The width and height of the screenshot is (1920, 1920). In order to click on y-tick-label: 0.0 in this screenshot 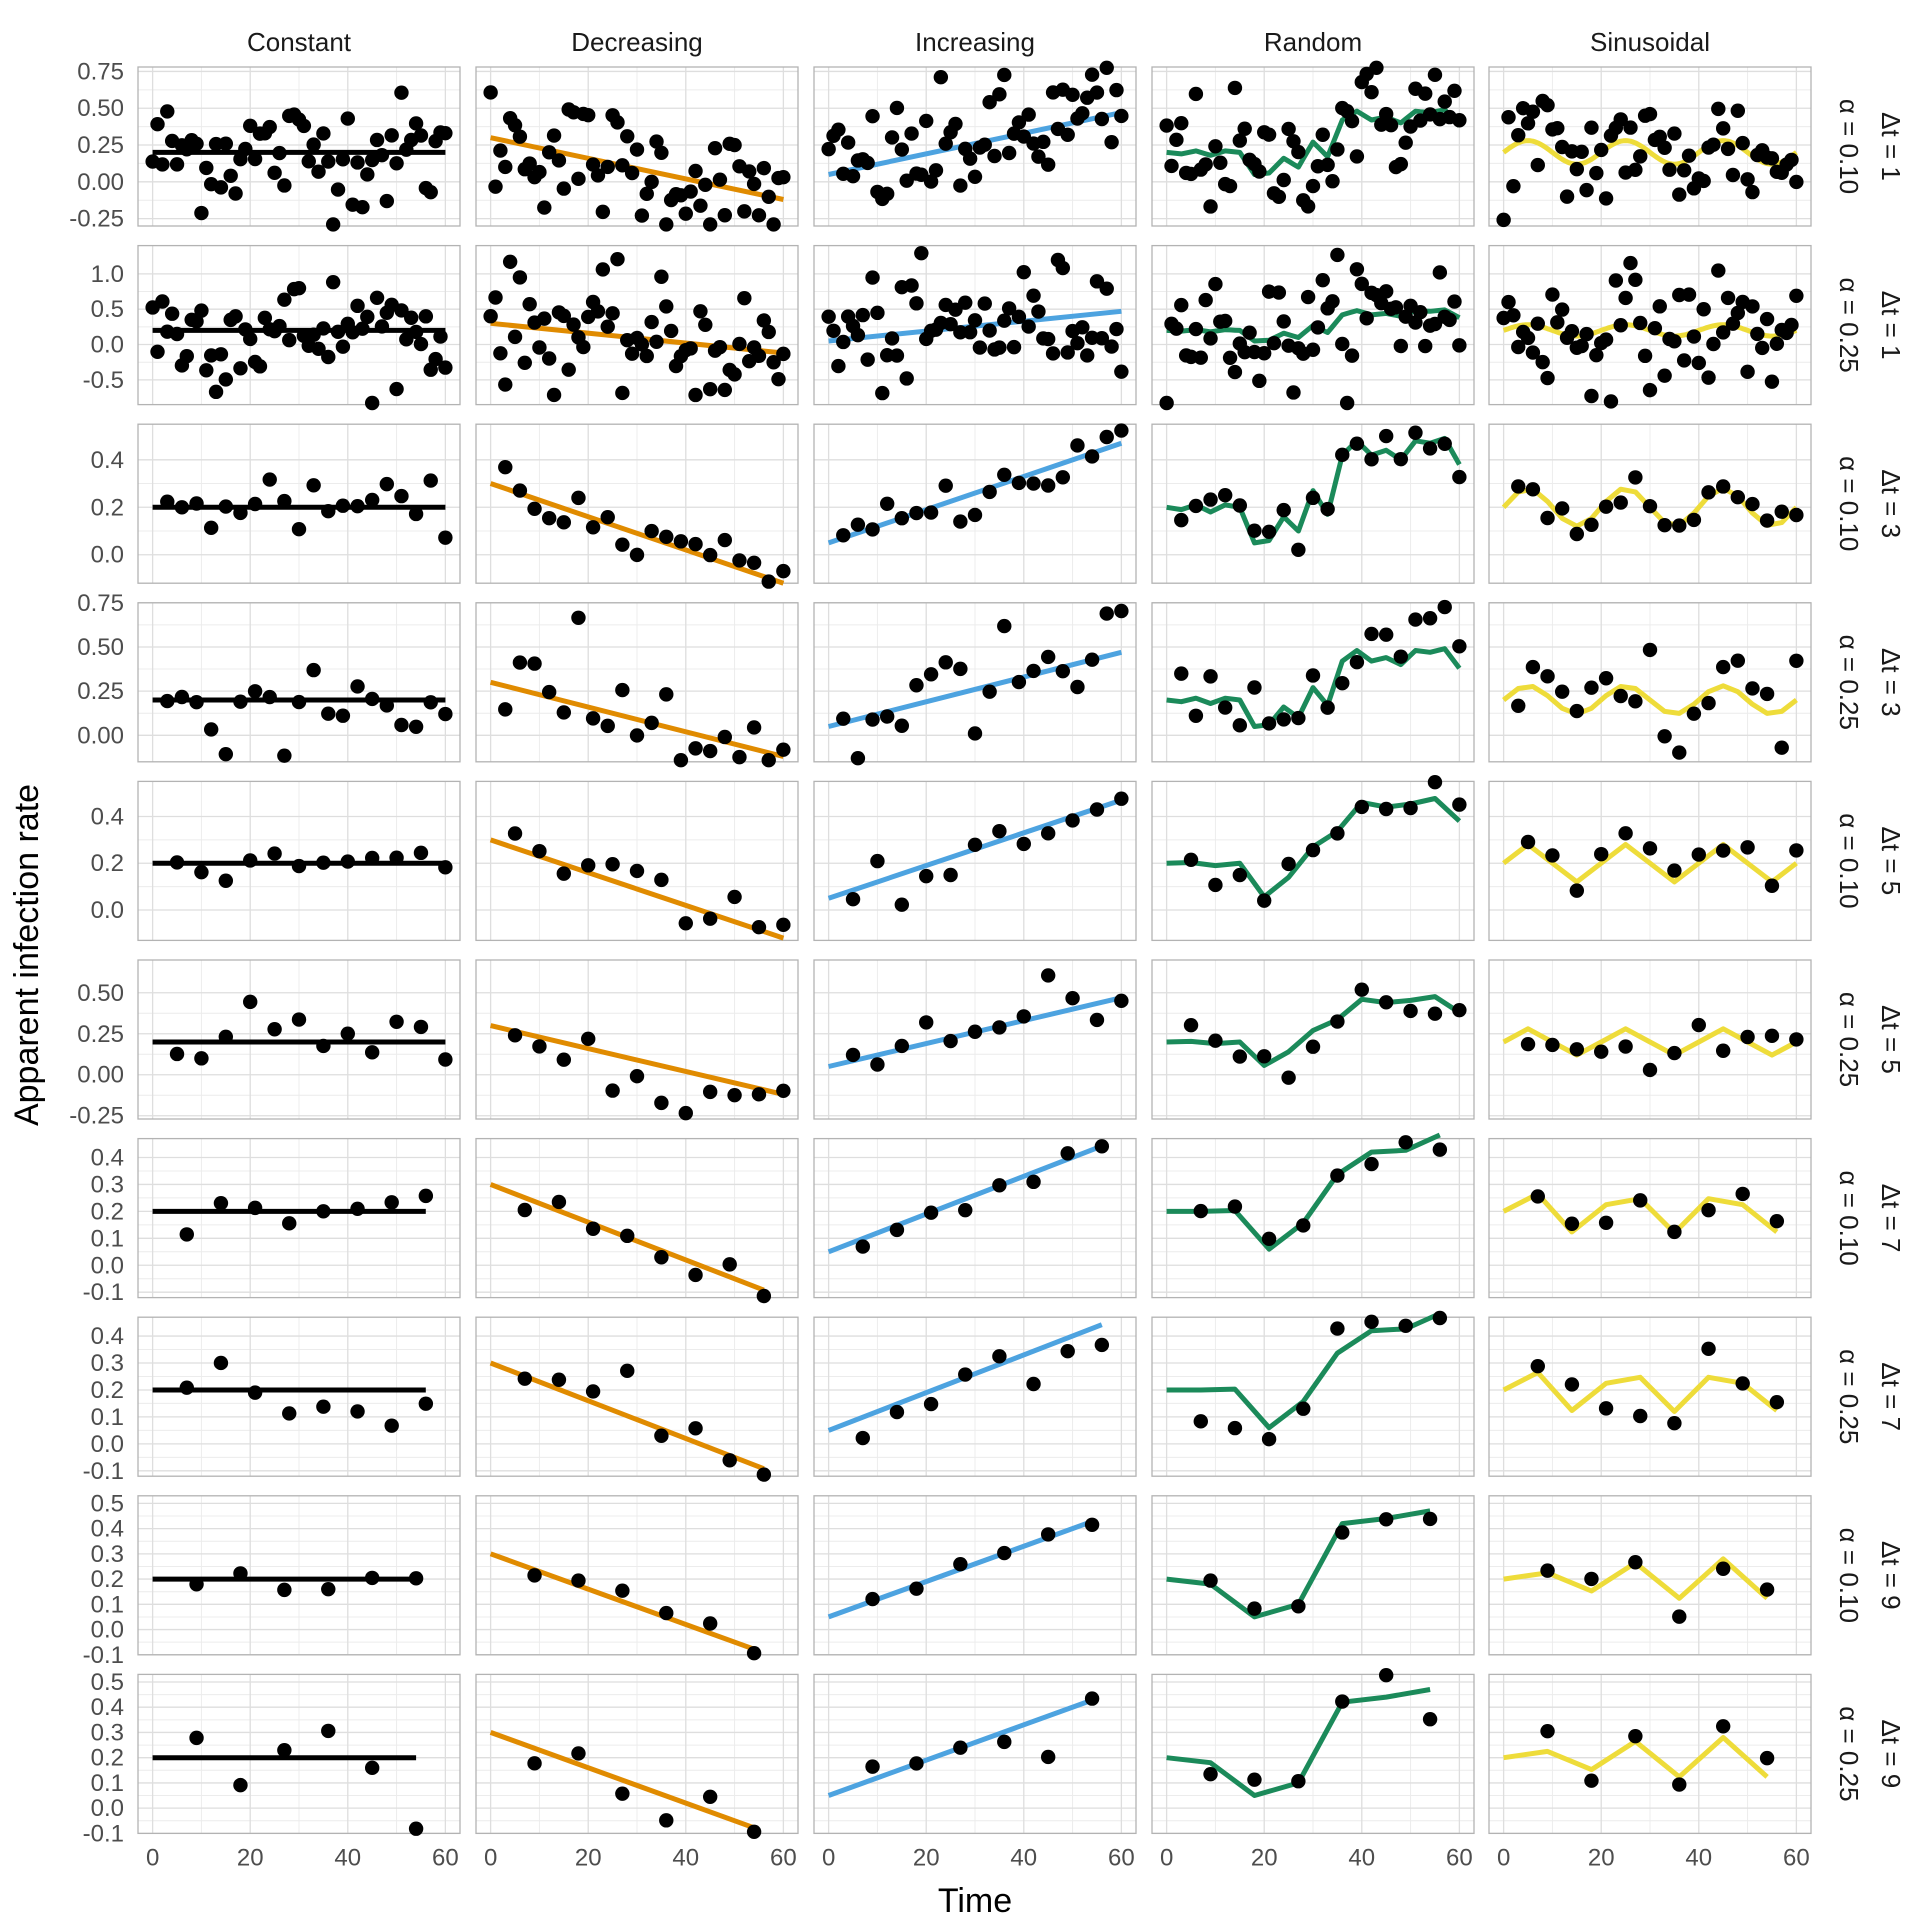, I will do `click(107, 345)`.